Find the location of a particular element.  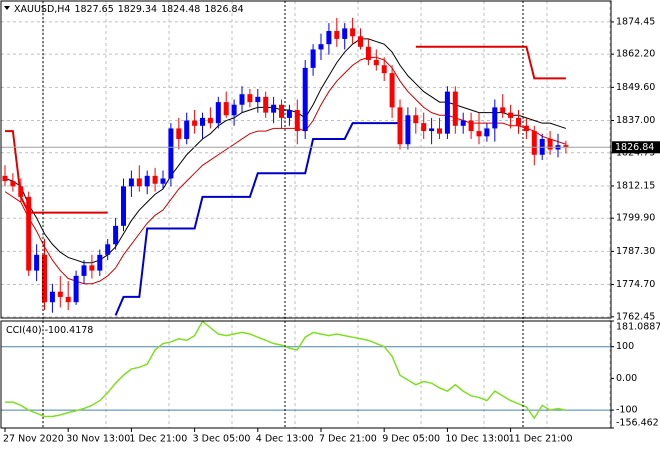

cci-title: CCI(40) is located at coordinates (24, 330).